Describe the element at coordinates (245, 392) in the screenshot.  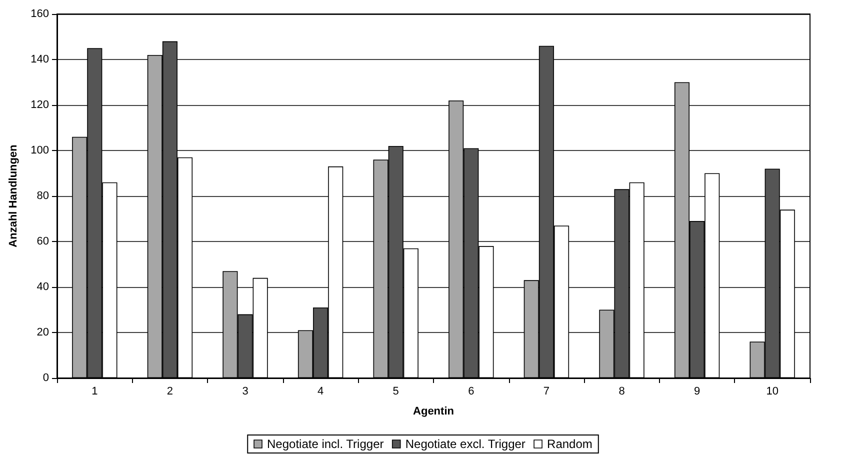
I see `x-tick-label: 3` at that location.